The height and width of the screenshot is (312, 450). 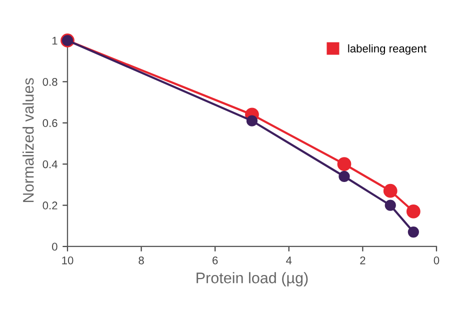 What do you see at coordinates (289, 260) in the screenshot?
I see `x-tick-label: 4` at bounding box center [289, 260].